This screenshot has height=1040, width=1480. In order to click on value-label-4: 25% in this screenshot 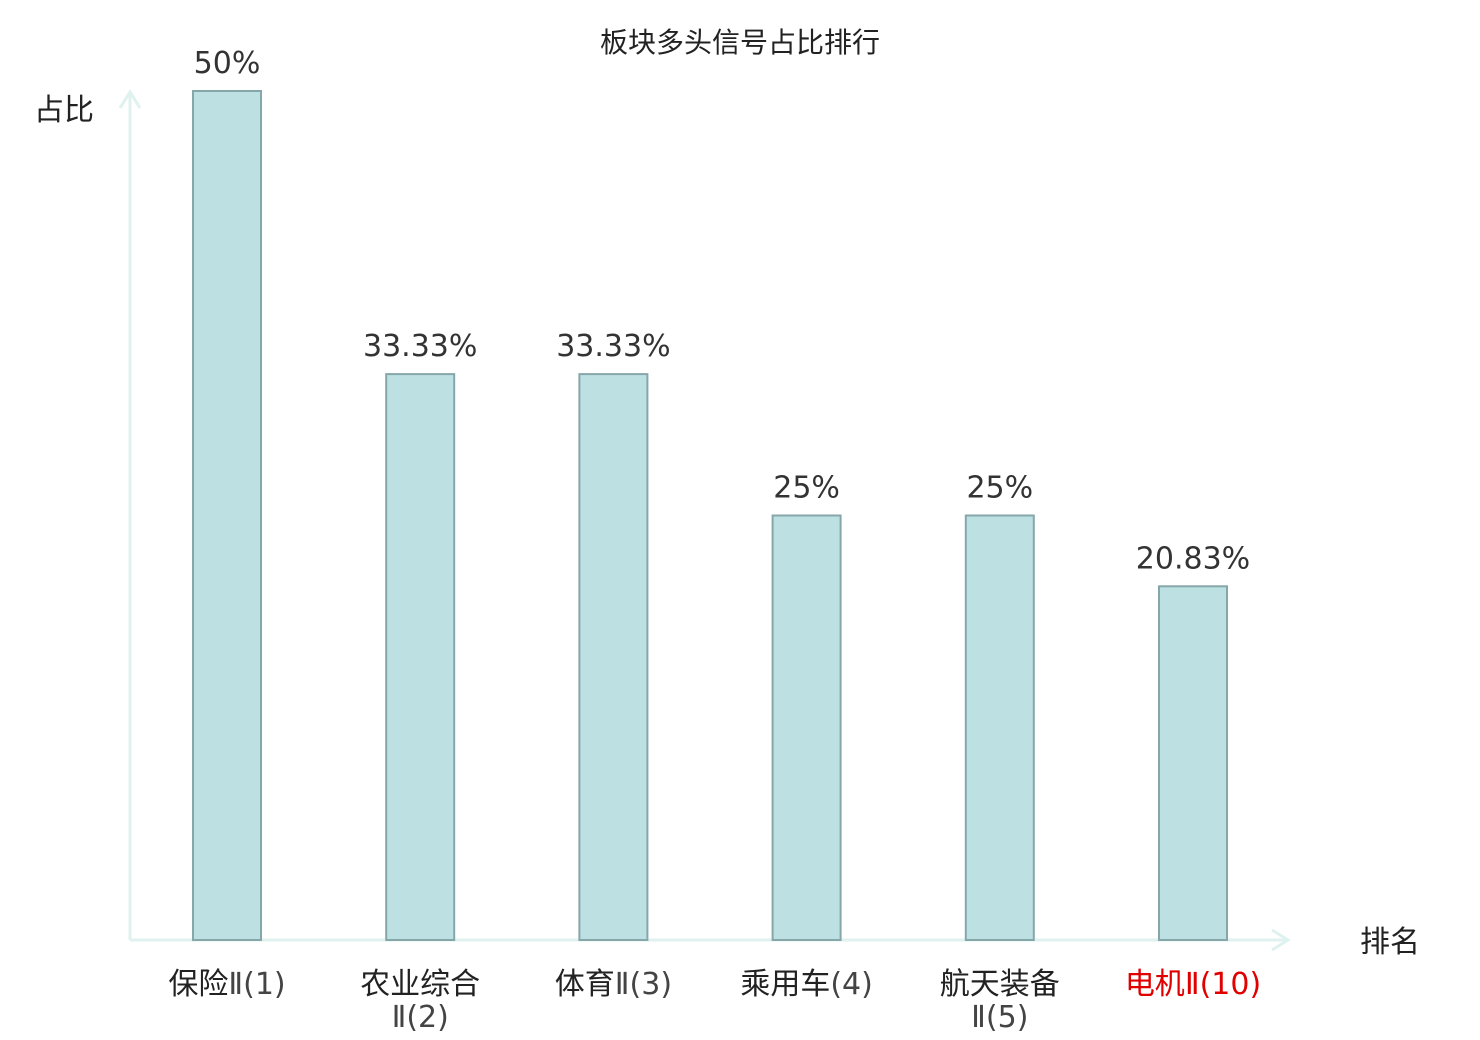, I will do `click(806, 488)`.